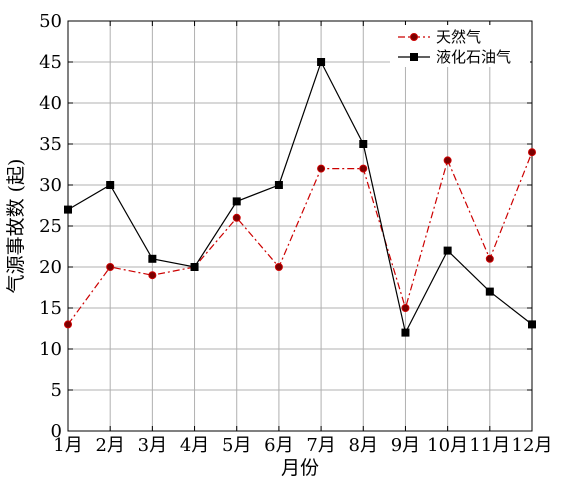 This screenshot has height=483, width=565. Describe the element at coordinates (50, 144) in the screenshot. I see `y-tick-label: 35` at that location.